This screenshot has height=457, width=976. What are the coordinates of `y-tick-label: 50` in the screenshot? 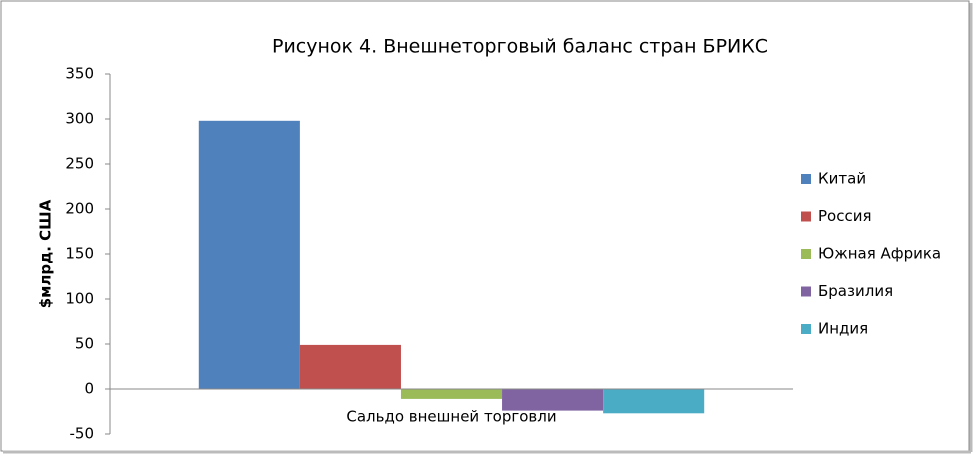 It's located at (84, 344).